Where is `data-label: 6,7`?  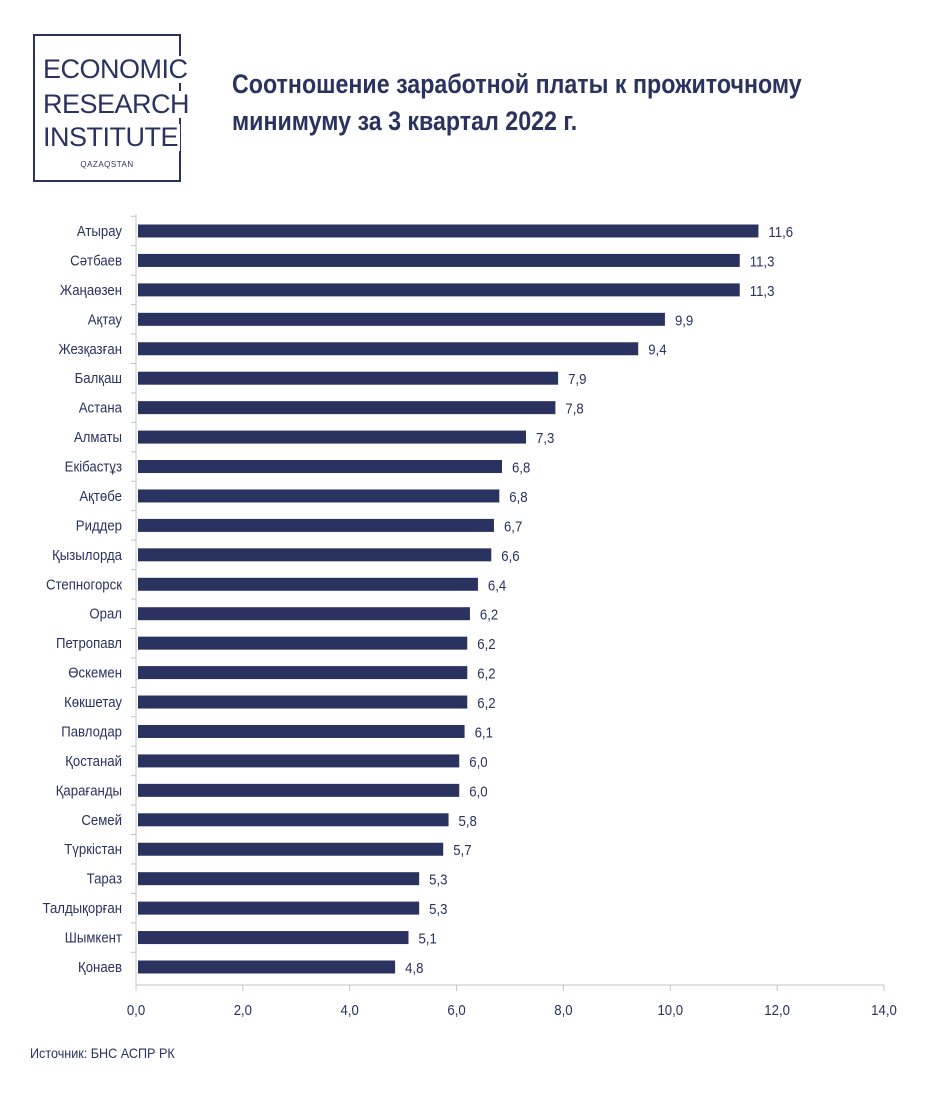 data-label: 6,7 is located at coordinates (513, 526).